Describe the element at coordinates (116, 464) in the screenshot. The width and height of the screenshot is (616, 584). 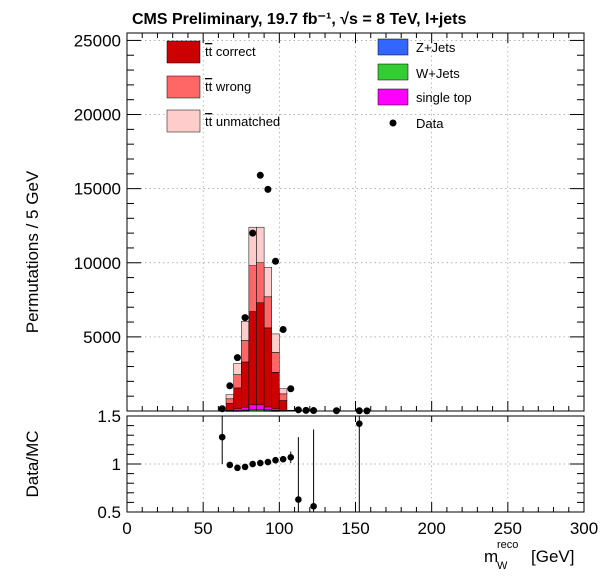
I see `ratio-tick-label: 1` at that location.